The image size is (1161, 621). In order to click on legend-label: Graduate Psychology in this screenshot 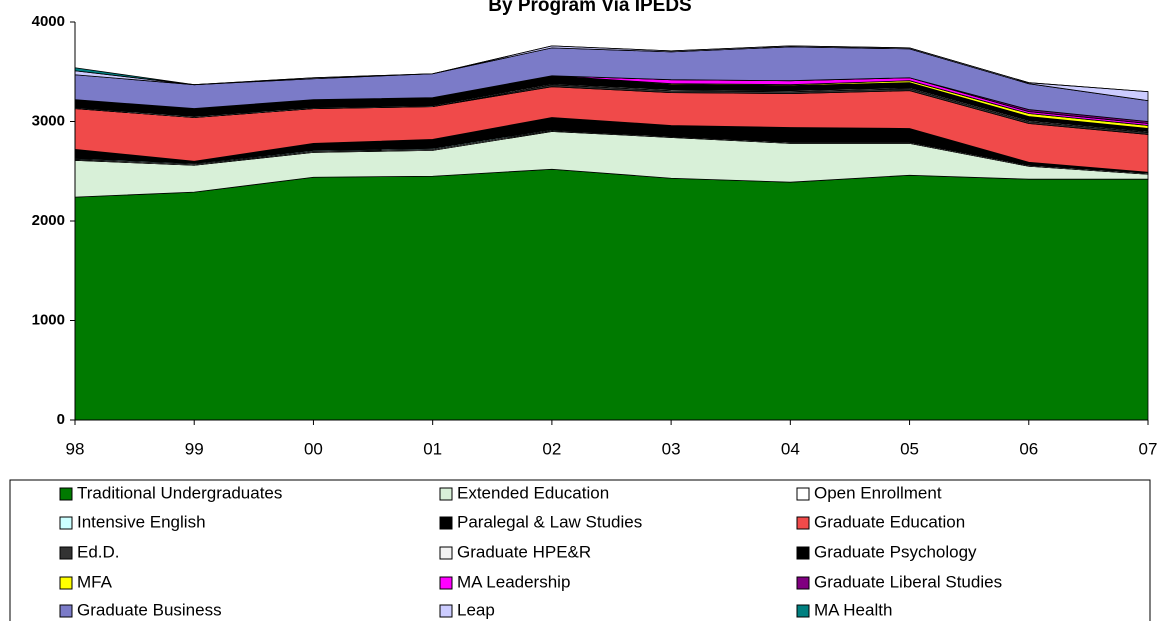, I will do `click(895, 551)`.